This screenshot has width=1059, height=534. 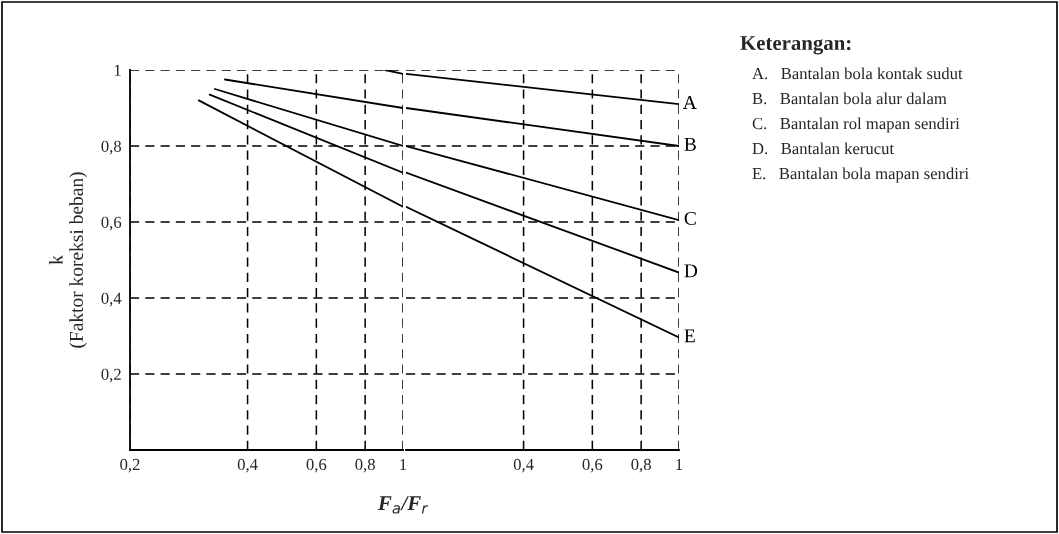 What do you see at coordinates (691, 271) in the screenshot?
I see `series-label: D` at bounding box center [691, 271].